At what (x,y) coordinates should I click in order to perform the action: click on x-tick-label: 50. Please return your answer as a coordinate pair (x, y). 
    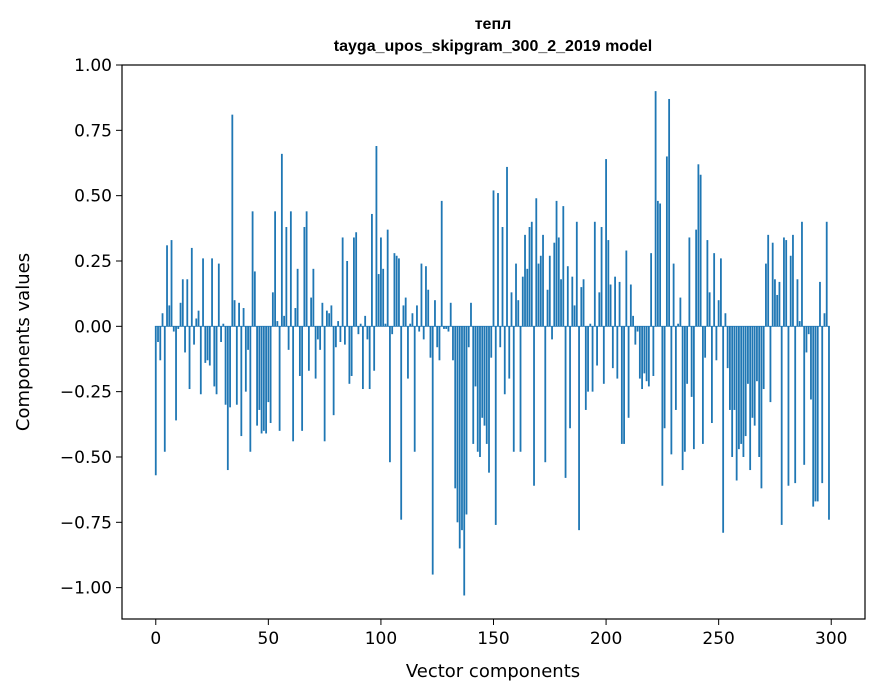
    Looking at the image, I should click on (269, 639).